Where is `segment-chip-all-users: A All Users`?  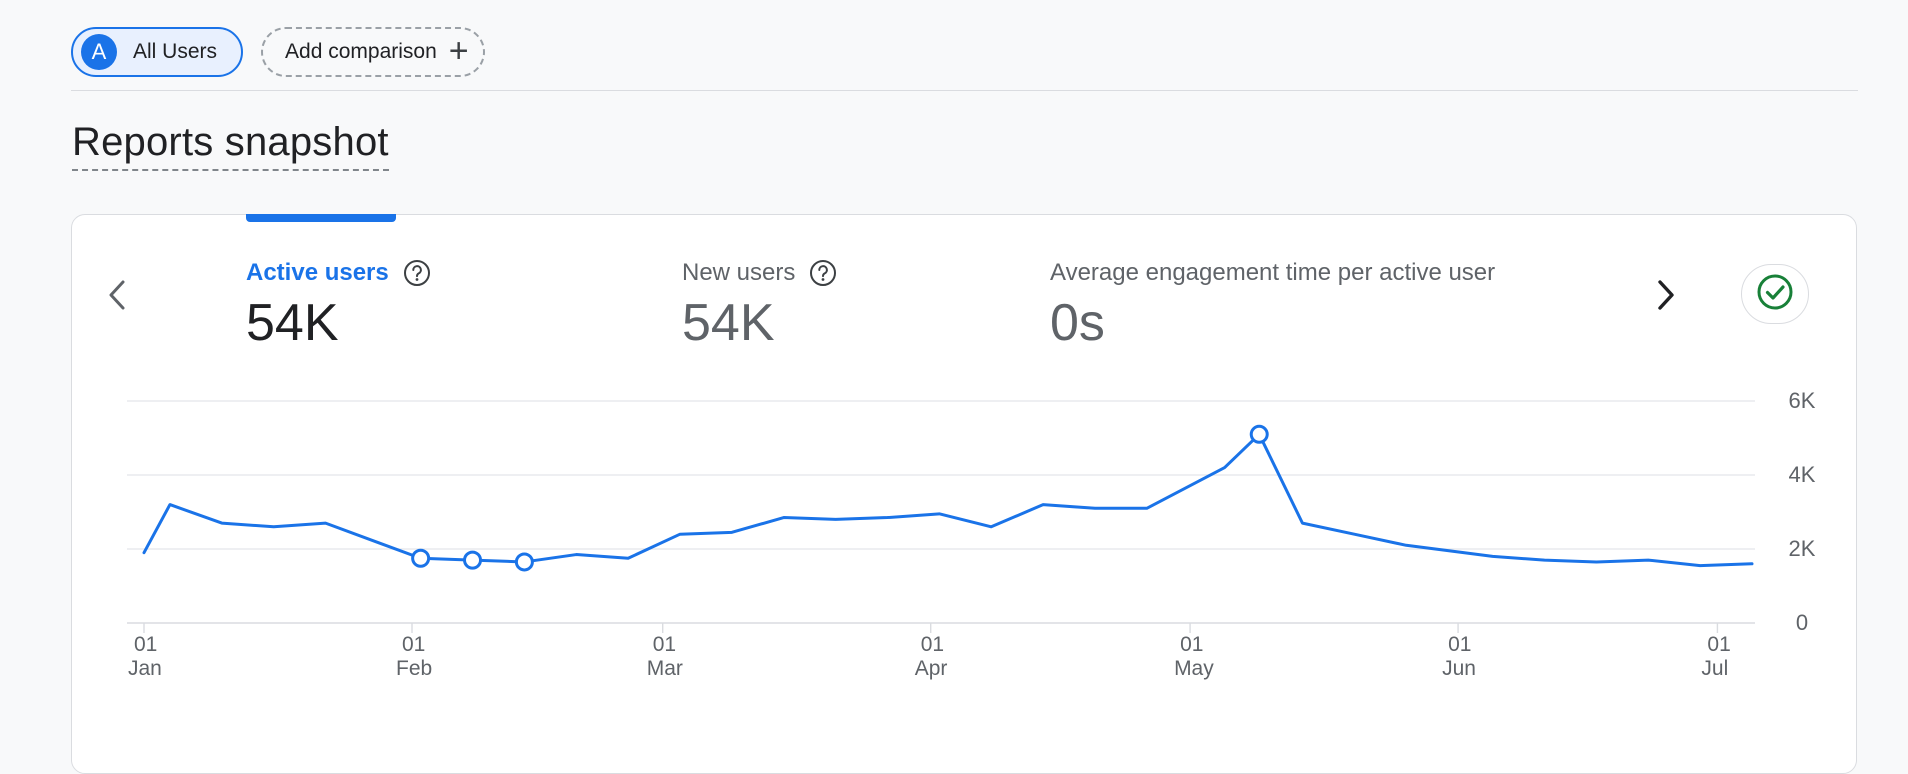
segment-chip-all-users: A All Users is located at coordinates (157, 52).